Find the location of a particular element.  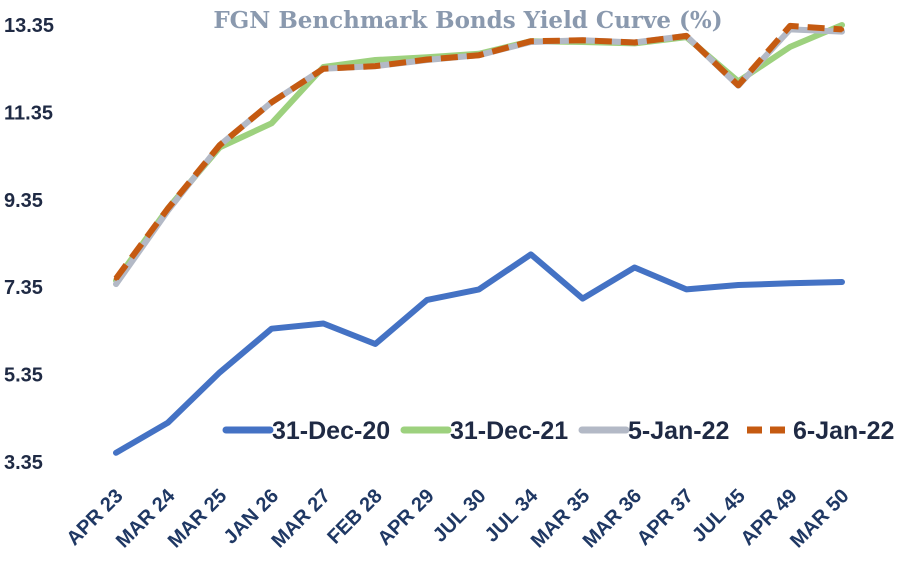

legend-item: 5-Jan-22 is located at coordinates (653, 431).